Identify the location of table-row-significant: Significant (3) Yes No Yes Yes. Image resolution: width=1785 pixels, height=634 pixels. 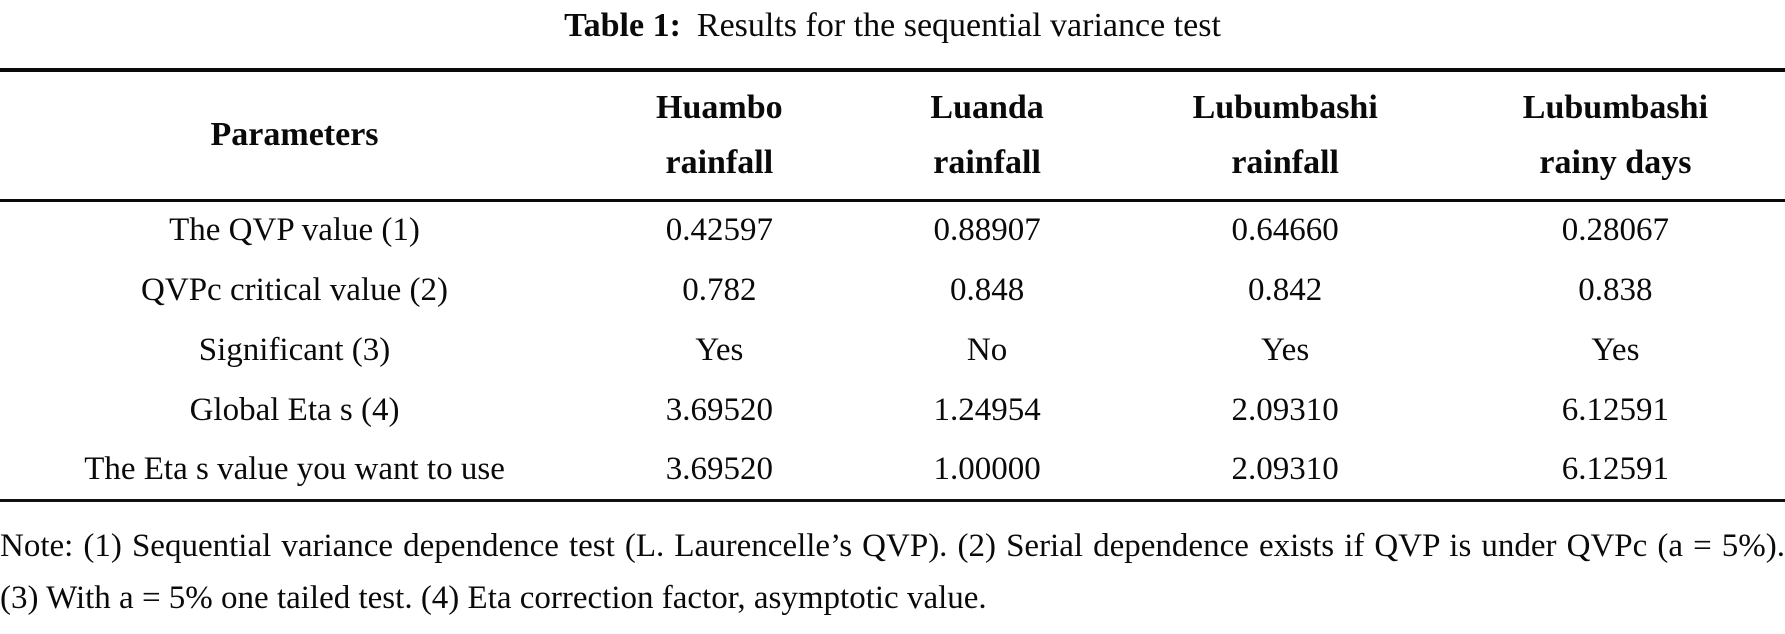
(892, 350).